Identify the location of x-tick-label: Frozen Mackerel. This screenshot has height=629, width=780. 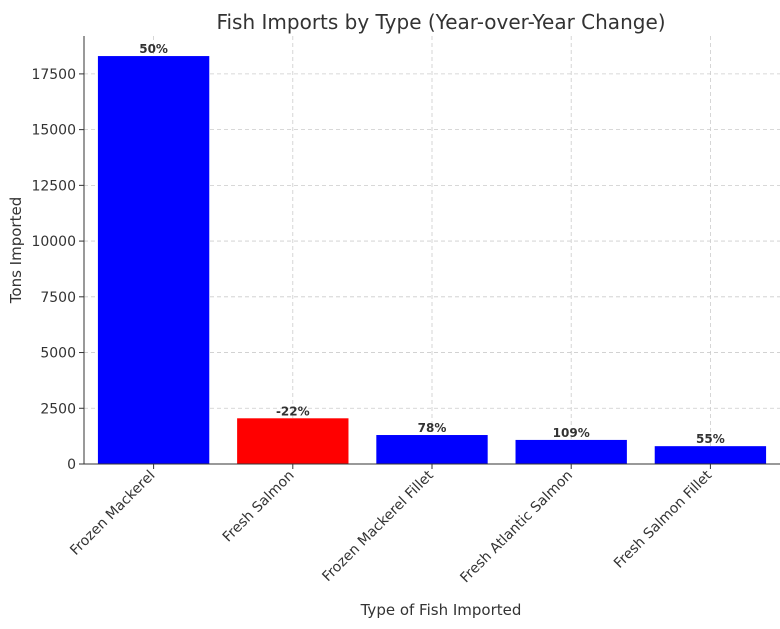
(112, 513).